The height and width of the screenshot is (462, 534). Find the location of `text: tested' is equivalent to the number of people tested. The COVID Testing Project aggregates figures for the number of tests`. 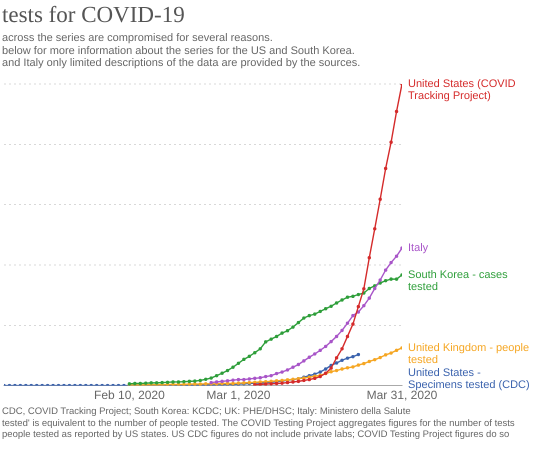

text: tested' is equivalent to the number of people tested. The COVID Testing Project aggregates figures for the number of tests is located at coordinates (259, 423).